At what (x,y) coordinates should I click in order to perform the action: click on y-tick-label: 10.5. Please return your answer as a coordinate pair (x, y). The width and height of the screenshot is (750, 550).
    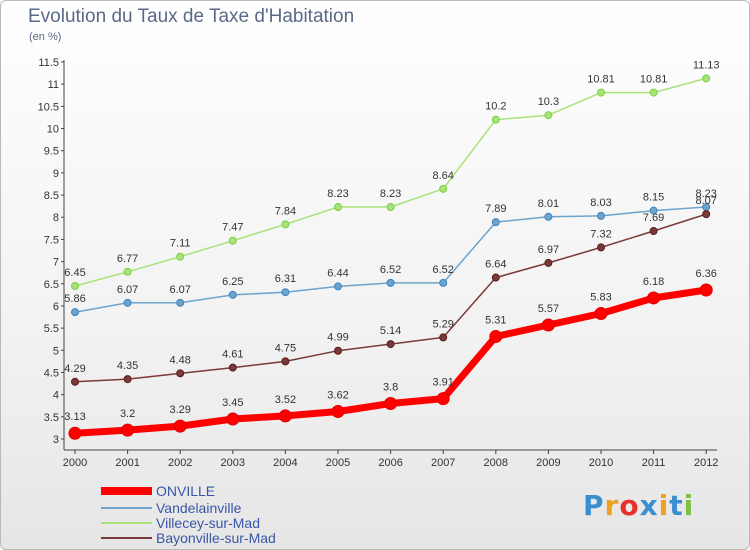
    Looking at the image, I should click on (48, 107).